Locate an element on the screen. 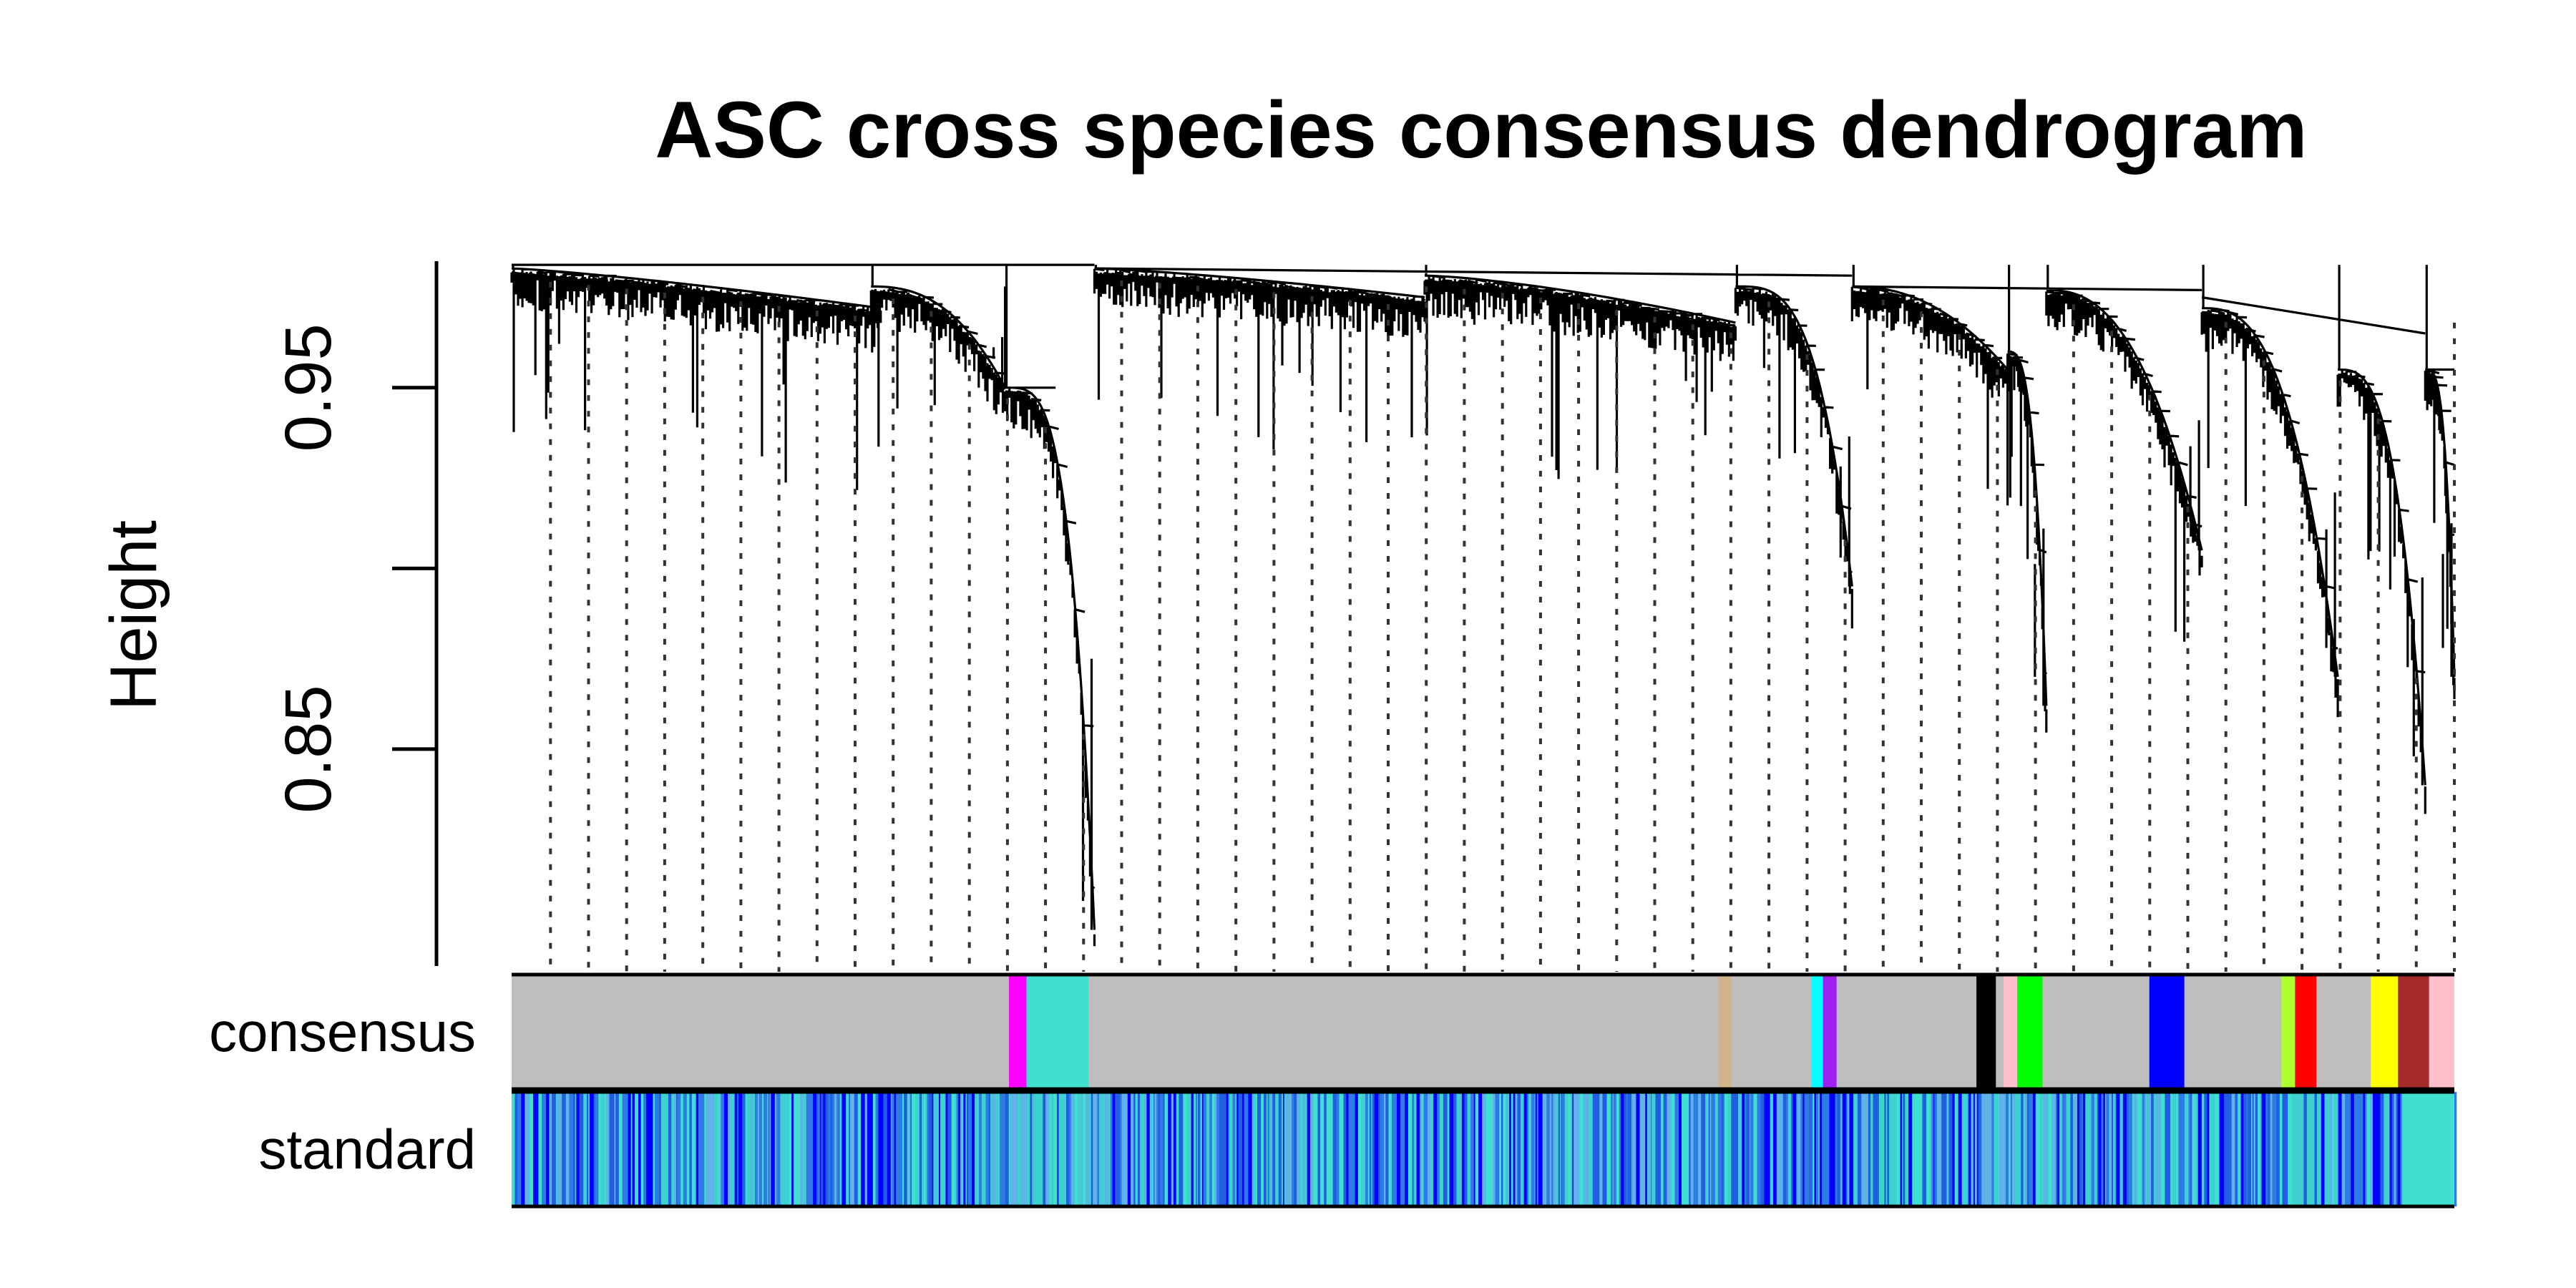 The height and width of the screenshot is (1288, 2576). chart-title: ASC cross species consensus dendrogram is located at coordinates (1481, 130).